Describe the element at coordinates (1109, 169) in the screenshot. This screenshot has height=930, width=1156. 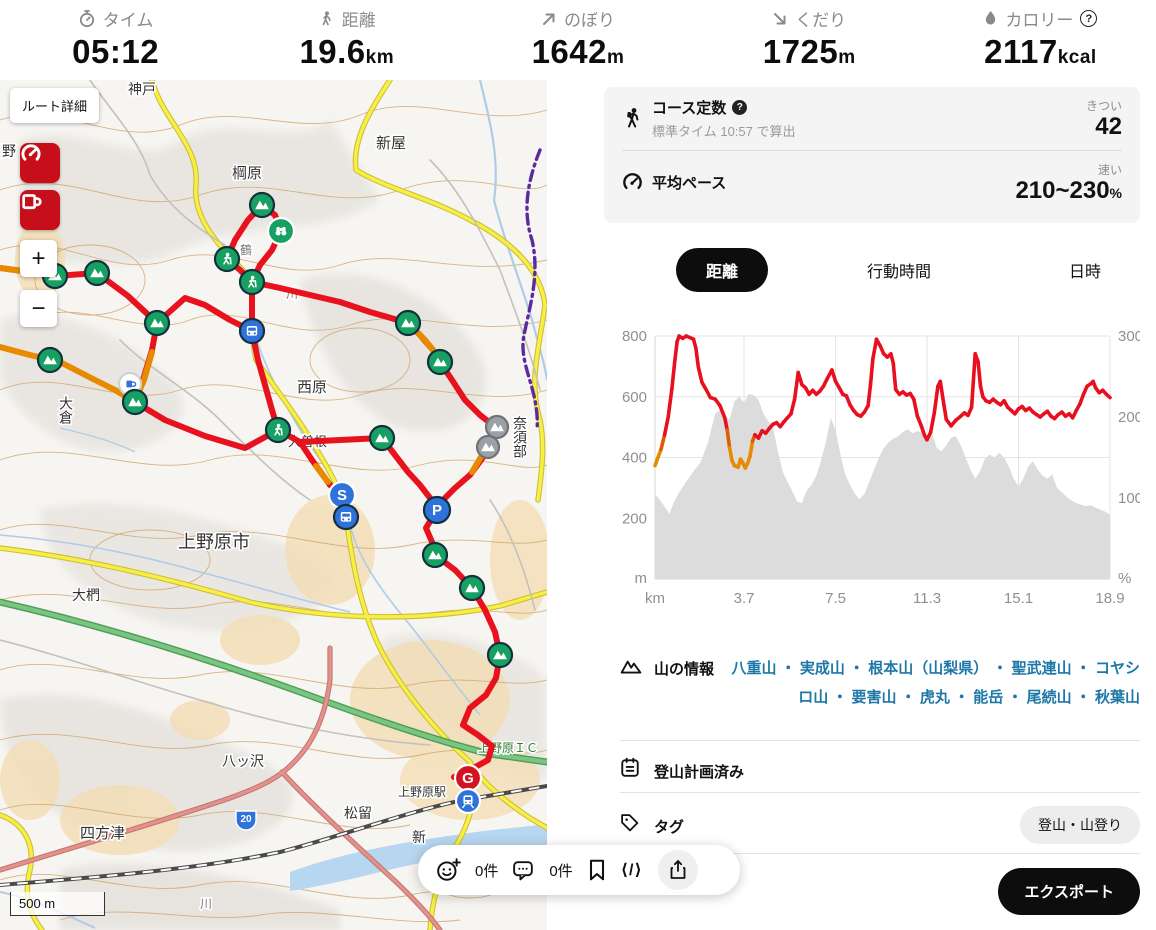
I see `average-pace-level: 速い` at that location.